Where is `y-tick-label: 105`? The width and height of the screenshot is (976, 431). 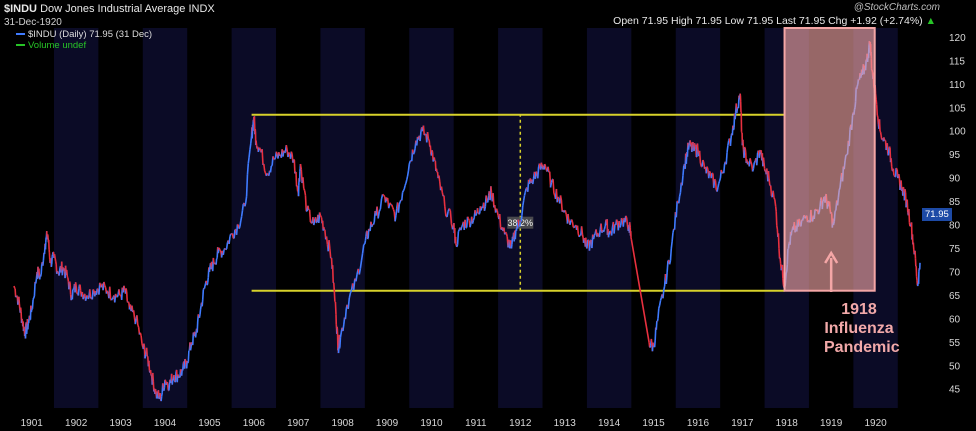 y-tick-label: 105 is located at coordinates (957, 108).